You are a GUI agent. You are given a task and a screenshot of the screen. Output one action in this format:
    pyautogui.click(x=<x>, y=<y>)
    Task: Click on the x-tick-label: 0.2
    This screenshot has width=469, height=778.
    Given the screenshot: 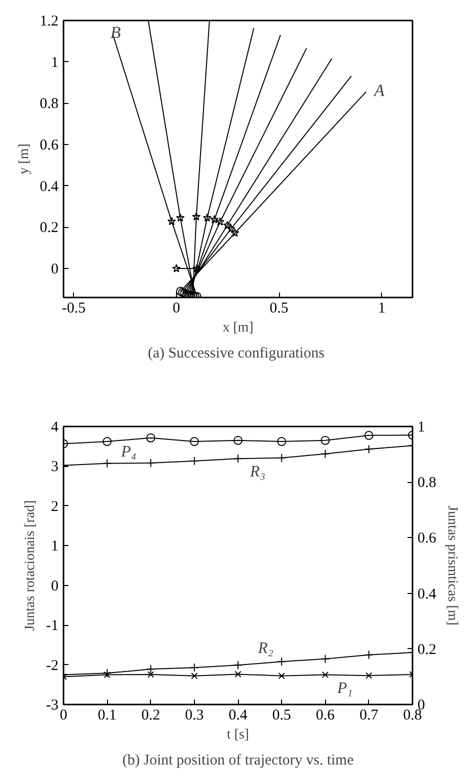 What is the action you would take?
    pyautogui.click(x=150, y=716)
    